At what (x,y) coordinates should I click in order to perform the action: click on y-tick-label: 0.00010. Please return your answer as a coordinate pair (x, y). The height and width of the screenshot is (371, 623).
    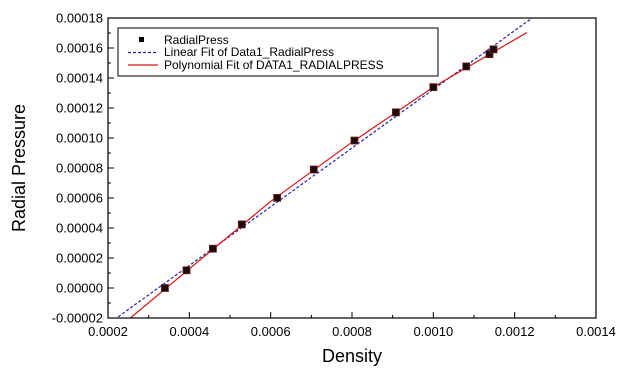
    Looking at the image, I should click on (79, 138).